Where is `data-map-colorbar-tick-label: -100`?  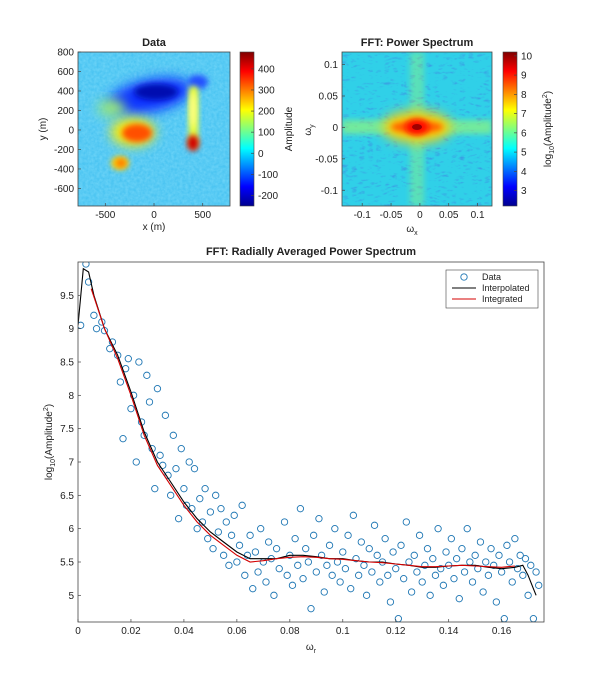 data-map-colorbar-tick-label: -100 is located at coordinates (268, 175).